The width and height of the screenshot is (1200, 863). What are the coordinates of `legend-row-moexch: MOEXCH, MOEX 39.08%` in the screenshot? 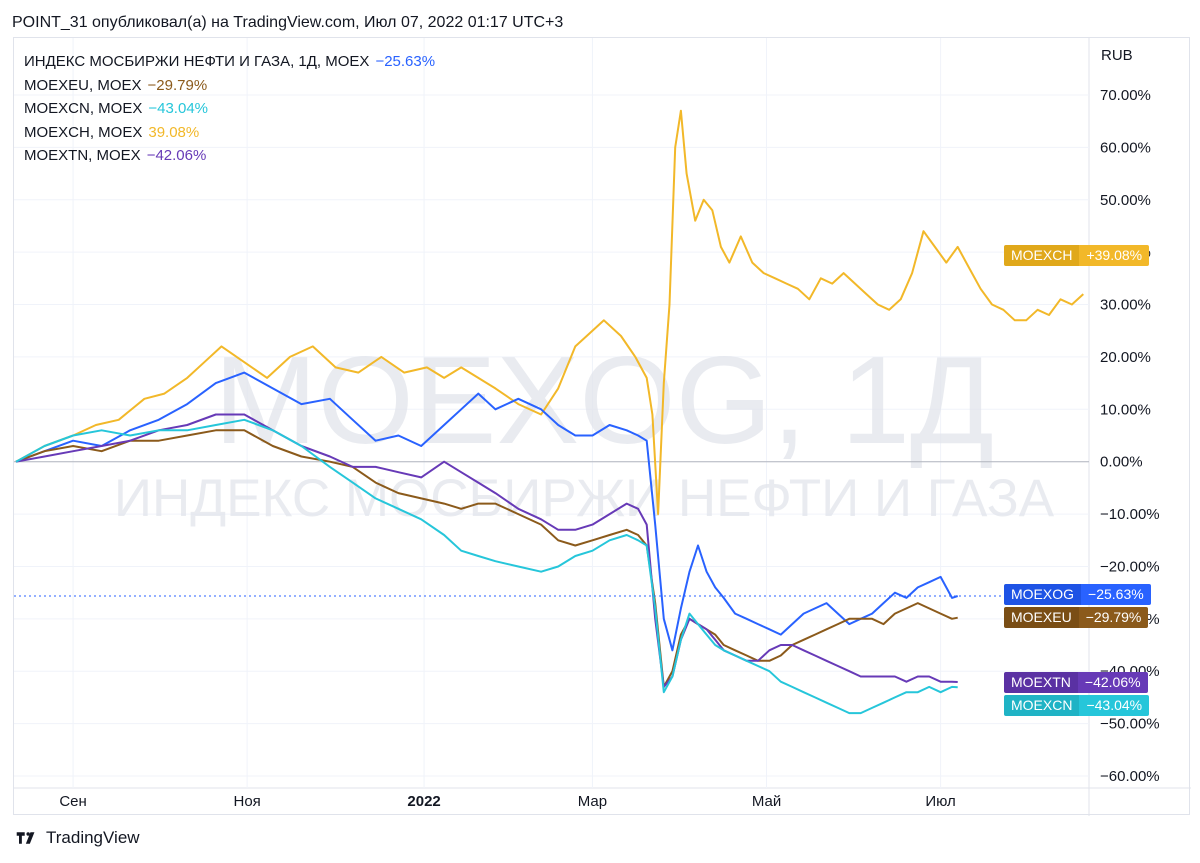 It's located at (229, 133).